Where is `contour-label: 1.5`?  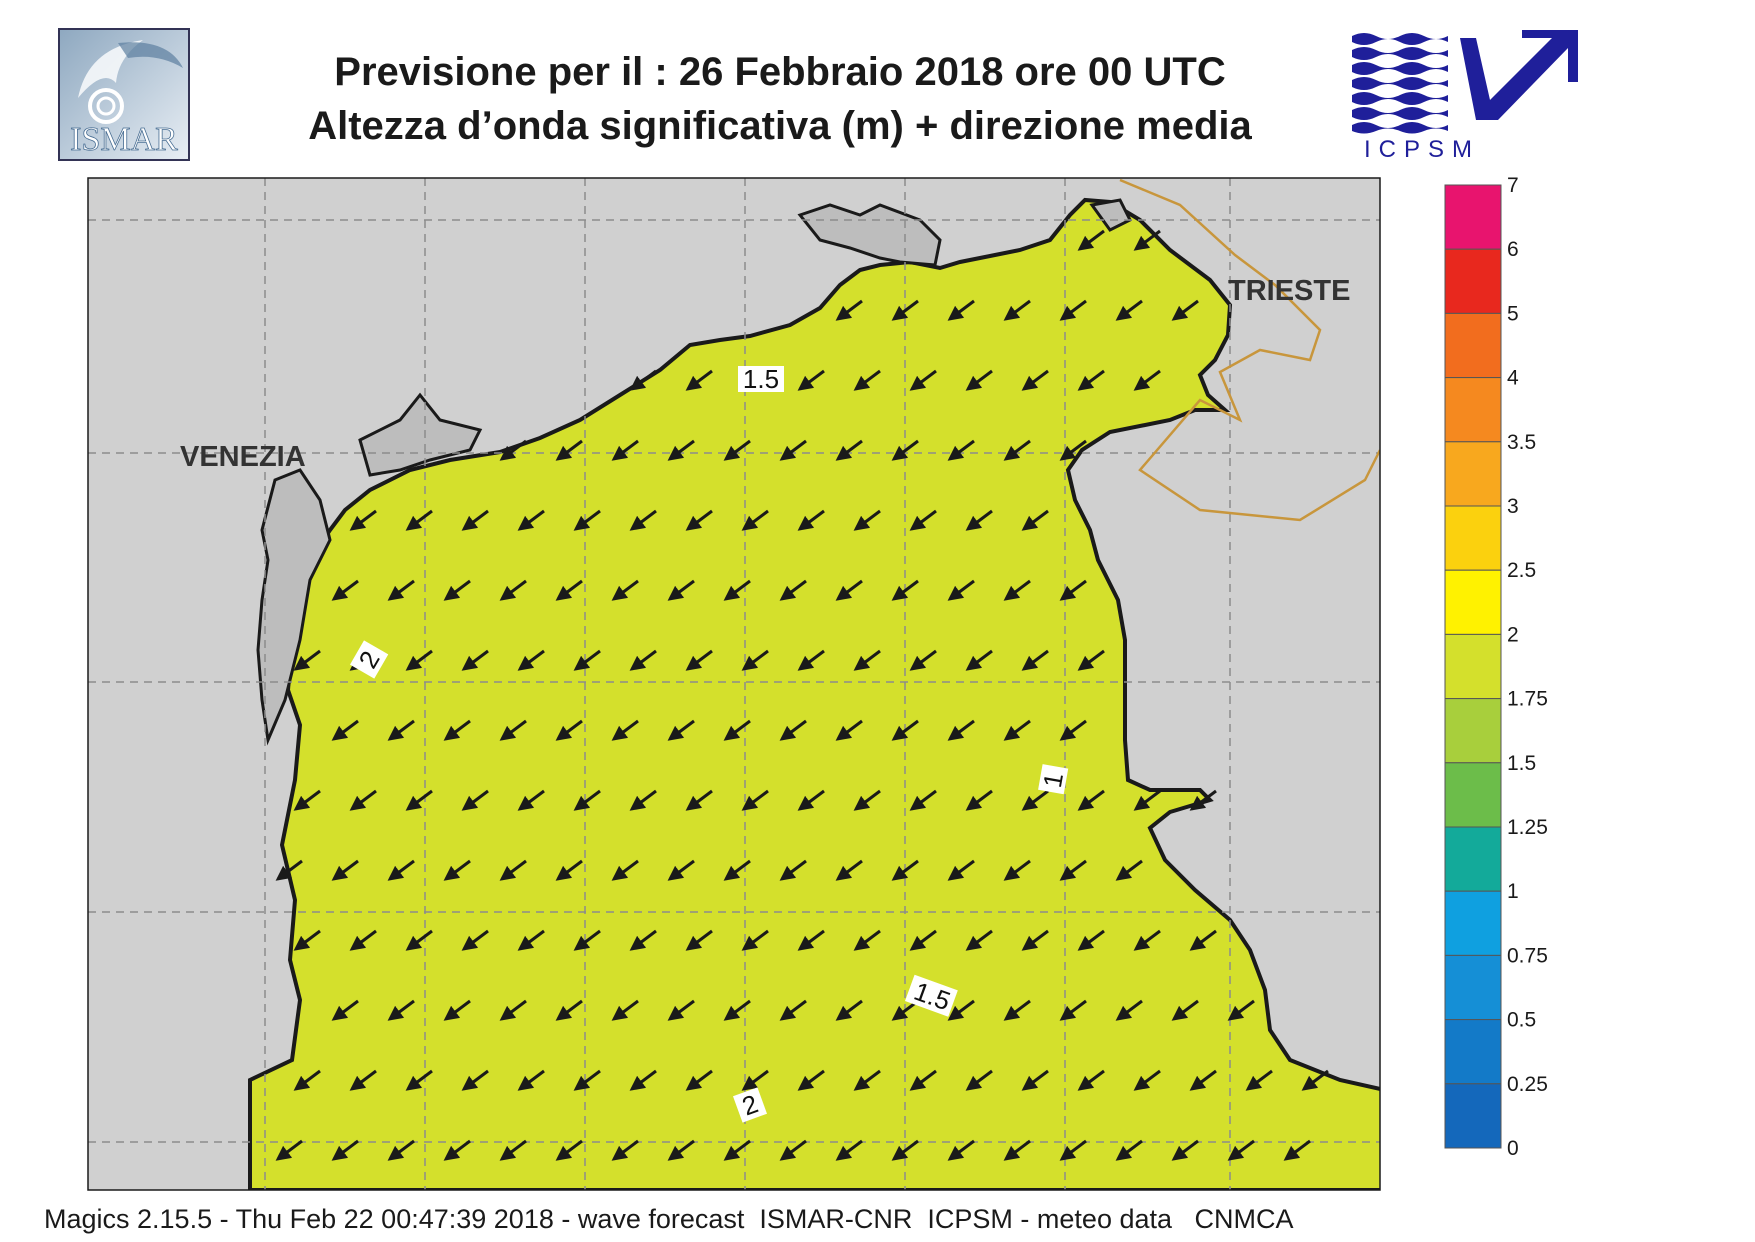 contour-label: 1.5 is located at coordinates (761, 379).